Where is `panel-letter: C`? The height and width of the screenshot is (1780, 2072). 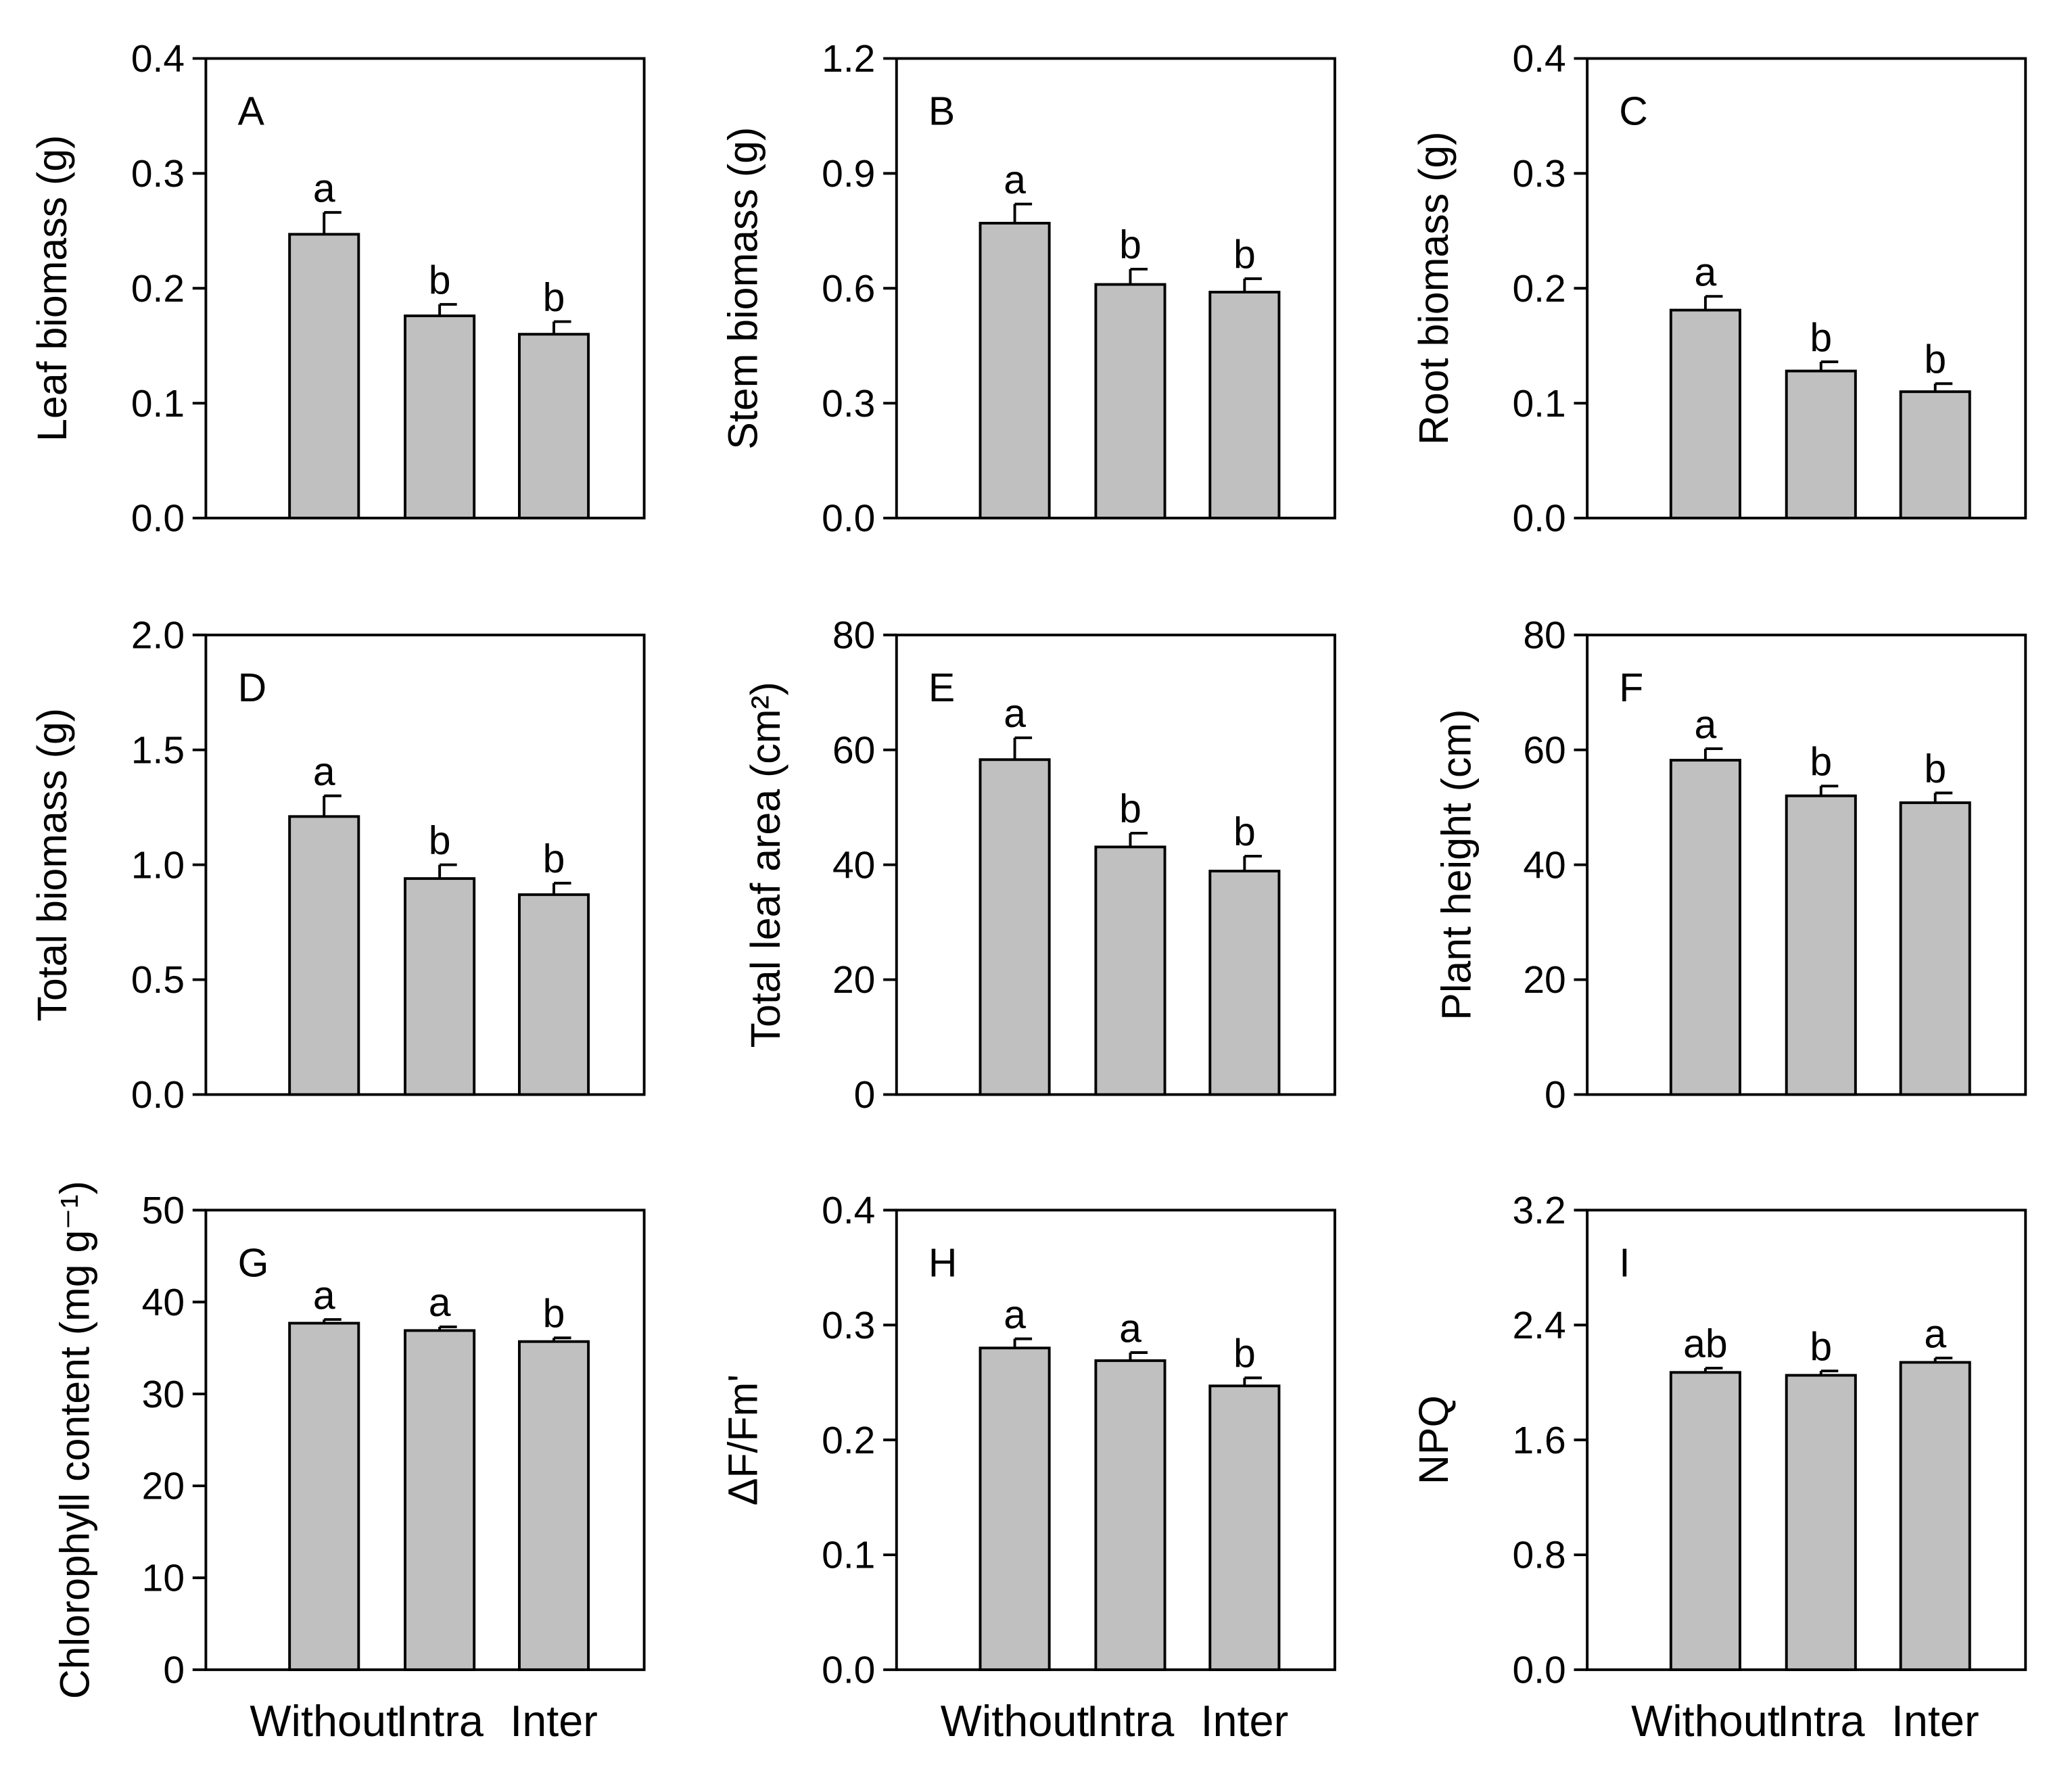
panel-letter: C is located at coordinates (1634, 112).